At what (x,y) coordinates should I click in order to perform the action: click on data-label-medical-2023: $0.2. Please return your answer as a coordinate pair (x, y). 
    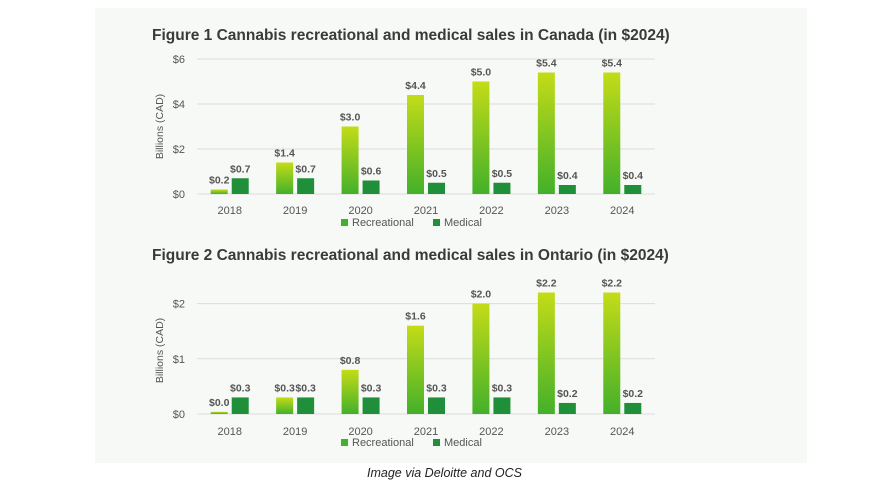
    Looking at the image, I should click on (567, 394).